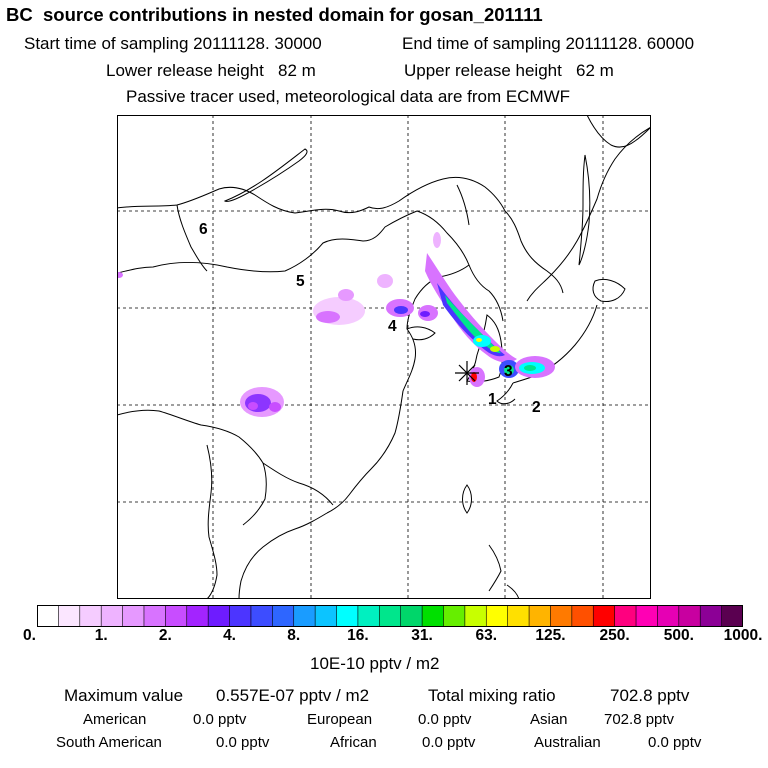 The width and height of the screenshot is (768, 768). Describe the element at coordinates (124, 695) in the screenshot. I see `max-value-label: Maximum value` at that location.